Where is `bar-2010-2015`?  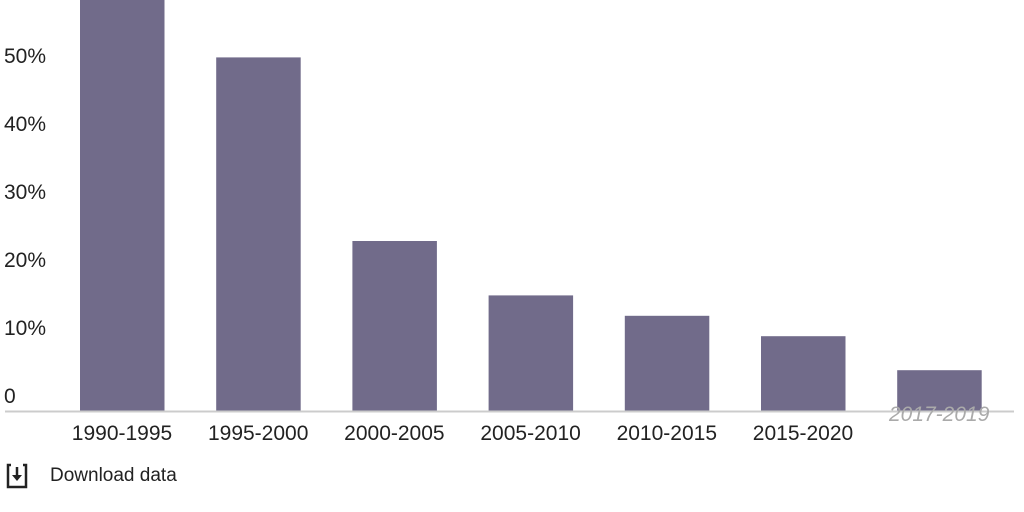
bar-2010-2015 is located at coordinates (667, 363).